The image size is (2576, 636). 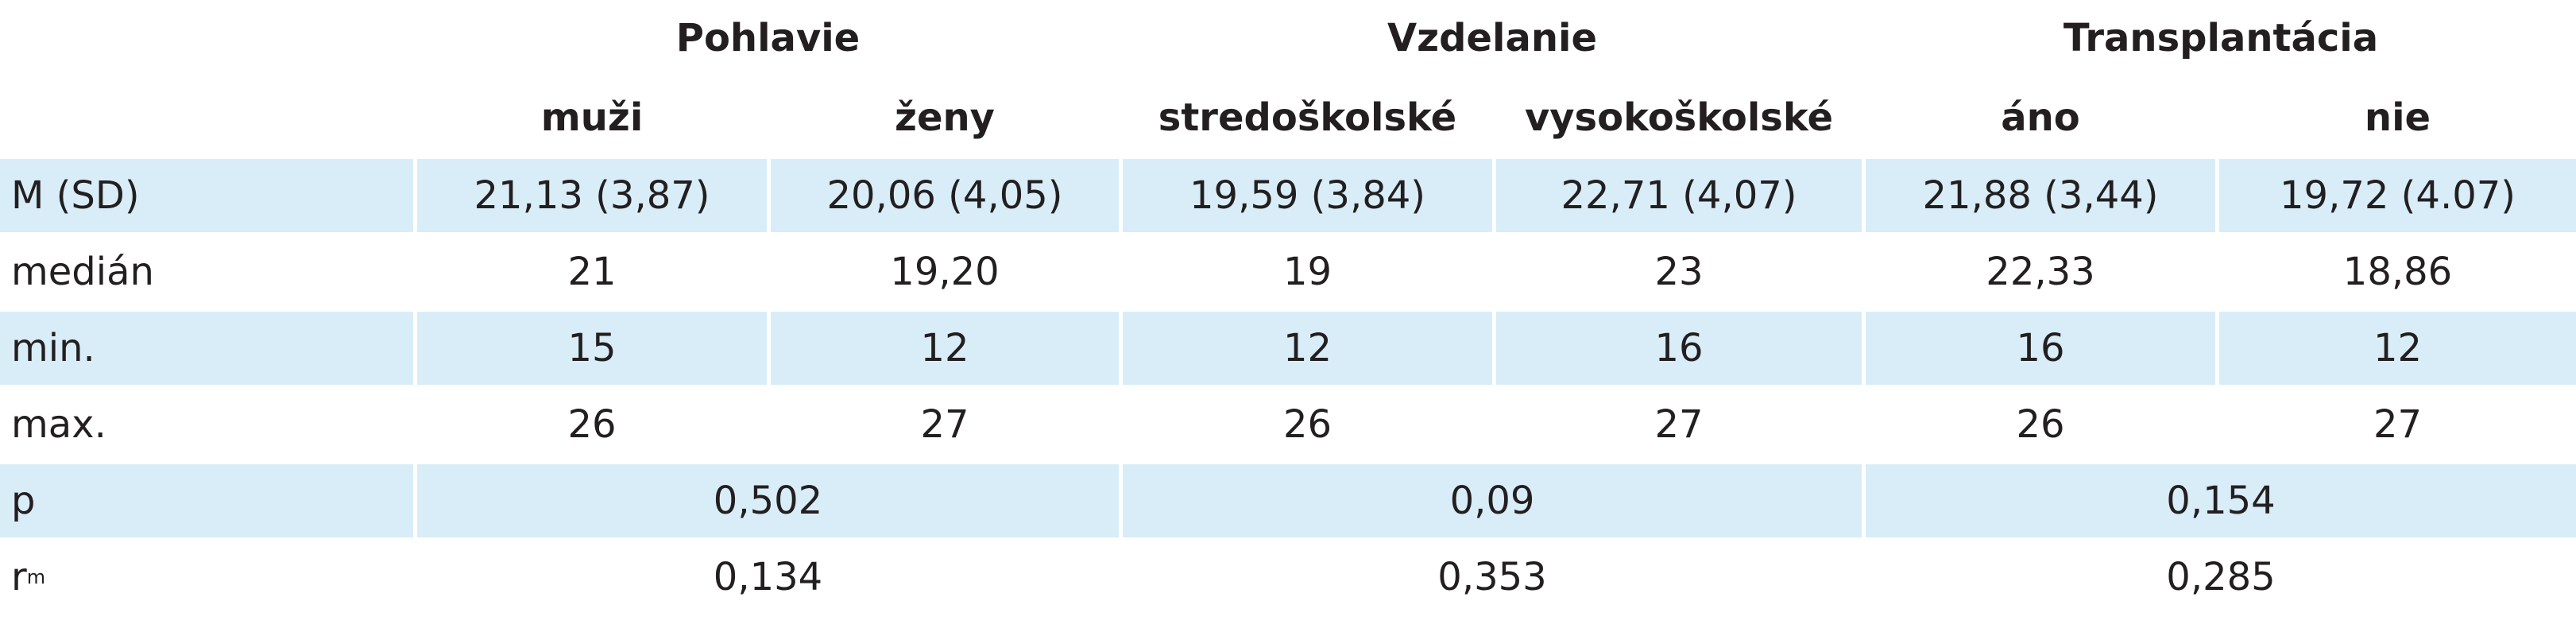 What do you see at coordinates (206, 195) in the screenshot?
I see `row-label: M (SD)` at bounding box center [206, 195].